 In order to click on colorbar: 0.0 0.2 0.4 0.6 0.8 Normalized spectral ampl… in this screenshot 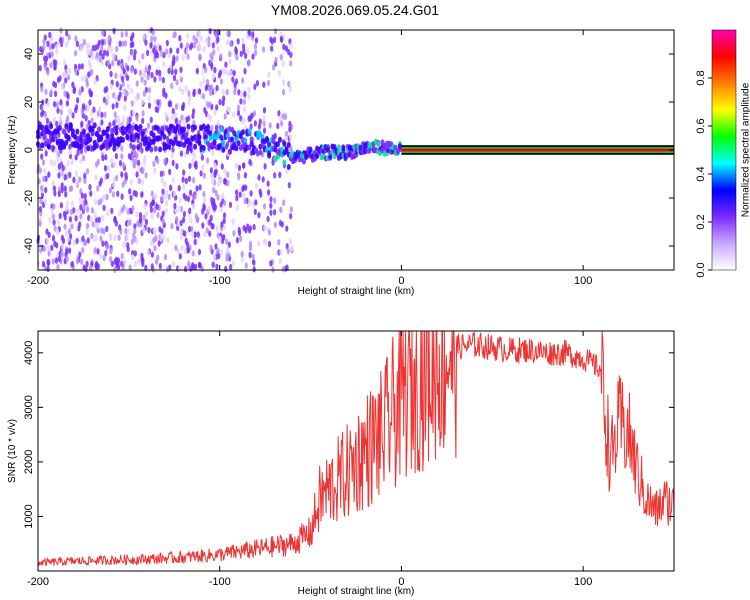, I will do `click(722, 153)`.